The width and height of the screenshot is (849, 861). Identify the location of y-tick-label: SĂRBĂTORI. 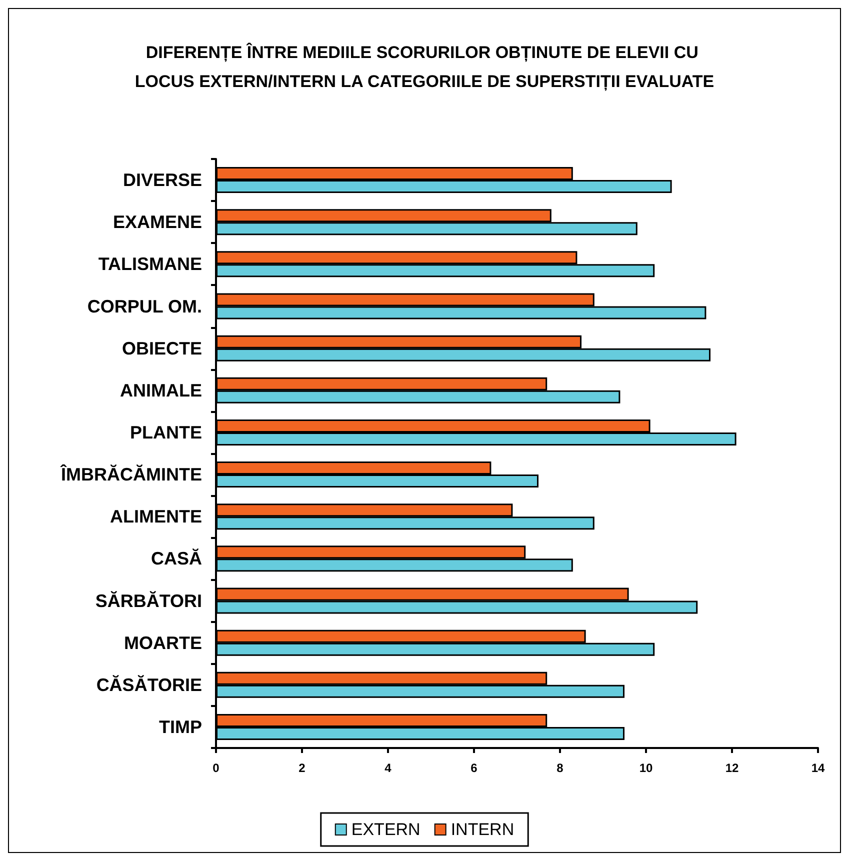
(148, 600).